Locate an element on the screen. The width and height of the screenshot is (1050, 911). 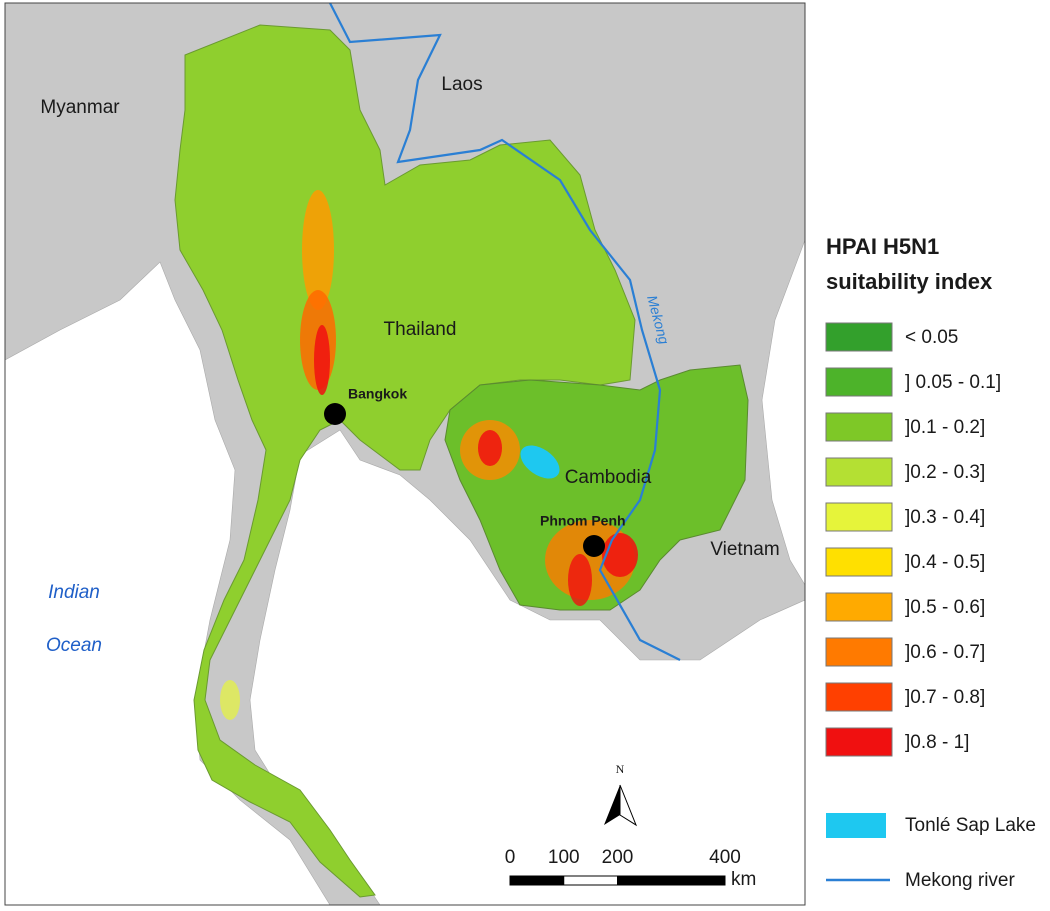
ocean-label: Ocean is located at coordinates (74, 645).